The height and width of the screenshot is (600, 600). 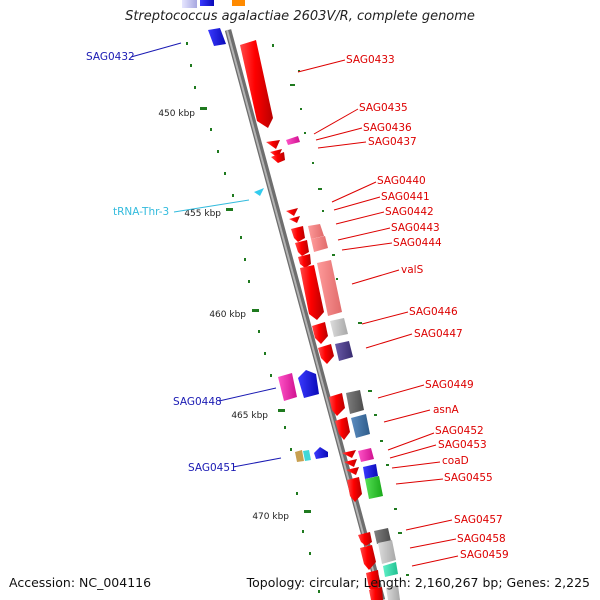 I want to click on gene-sag0453, so click(x=350, y=463).